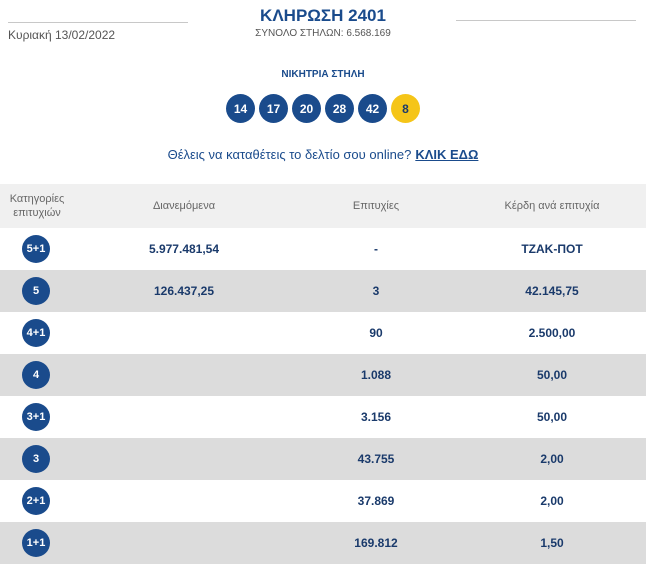 This screenshot has width=646, height=582. Describe the element at coordinates (376, 249) in the screenshot. I see `winners-cell: -` at that location.